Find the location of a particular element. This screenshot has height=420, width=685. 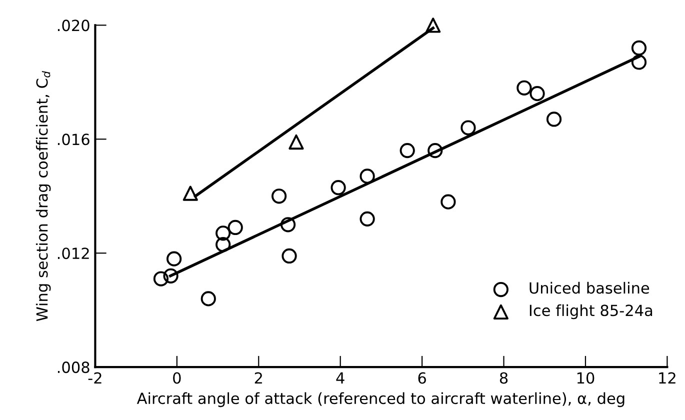

x-tick-label: -2 is located at coordinates (95, 378).